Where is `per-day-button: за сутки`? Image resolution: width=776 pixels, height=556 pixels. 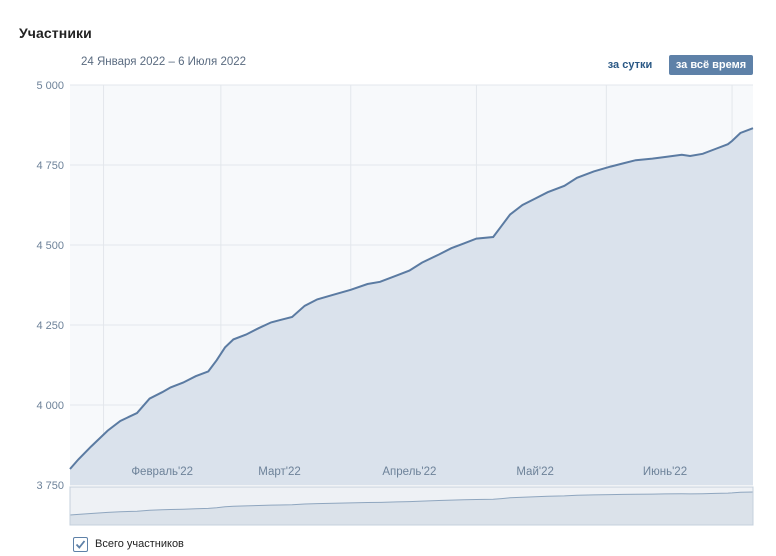 per-day-button: за сутки is located at coordinates (630, 65).